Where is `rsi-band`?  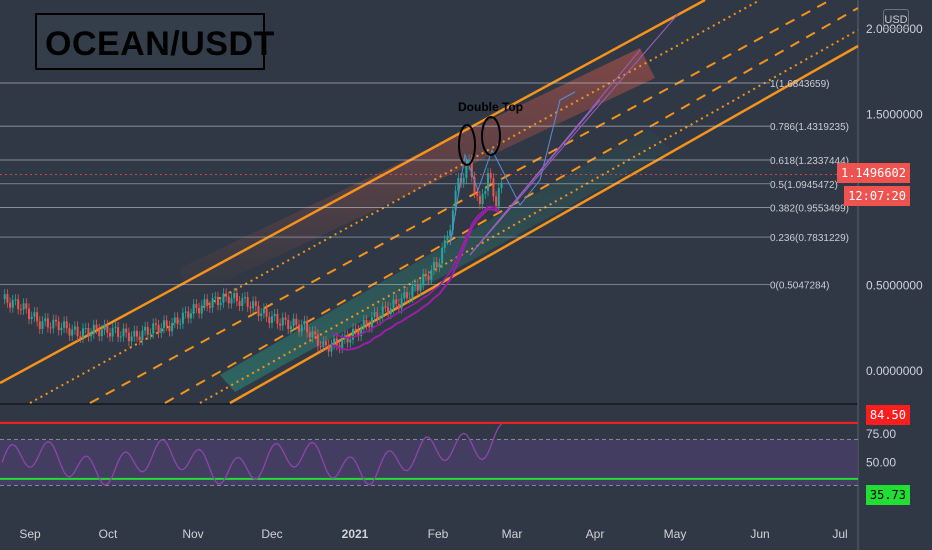 rsi-band is located at coordinates (429, 462).